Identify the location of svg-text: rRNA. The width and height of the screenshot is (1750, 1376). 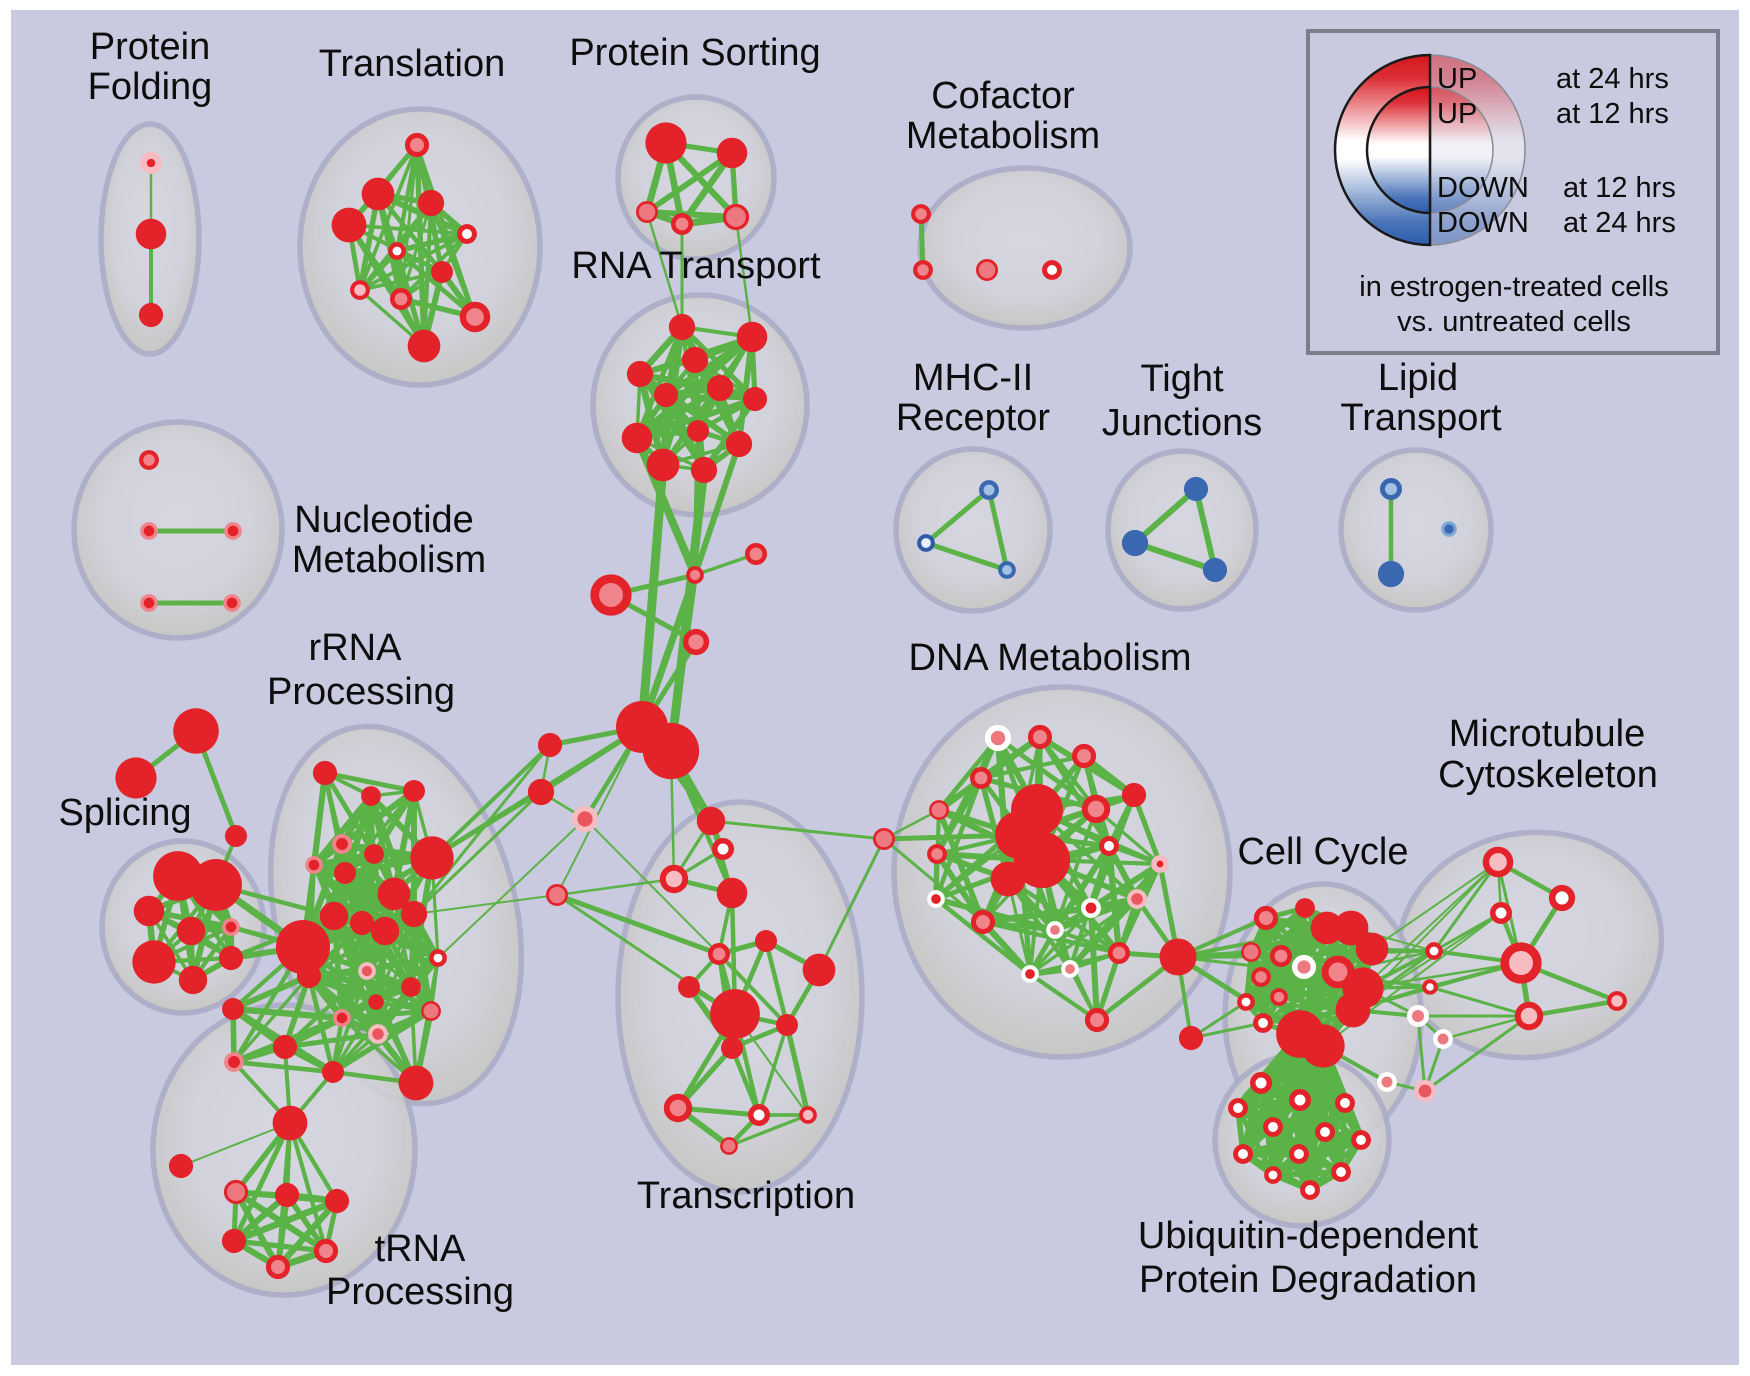
(356, 648).